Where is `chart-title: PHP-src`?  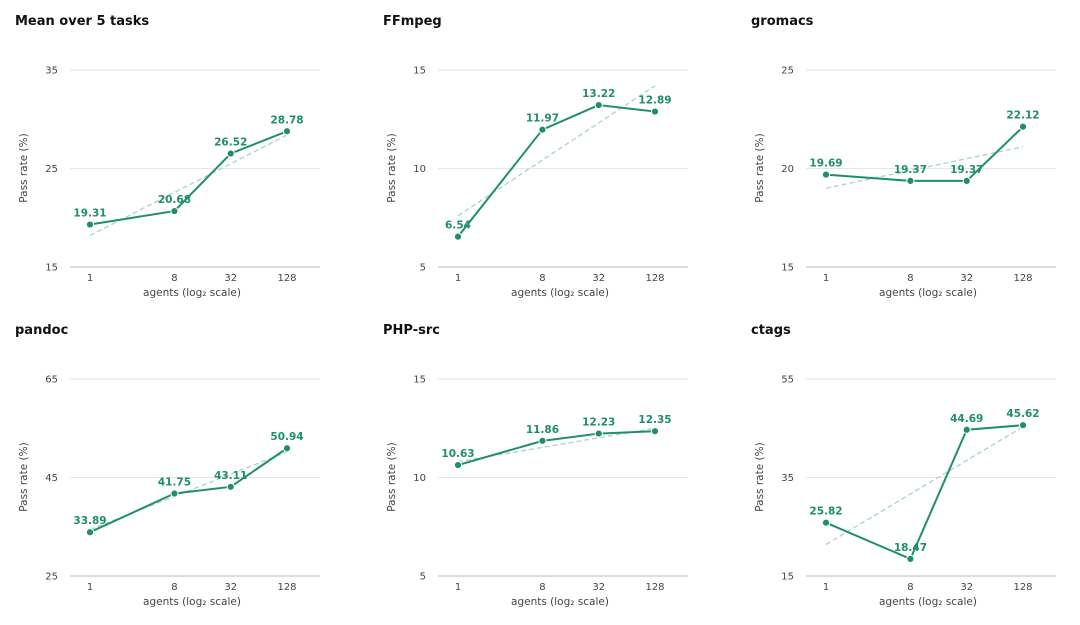
chart-title: PHP-src is located at coordinates (411, 330).